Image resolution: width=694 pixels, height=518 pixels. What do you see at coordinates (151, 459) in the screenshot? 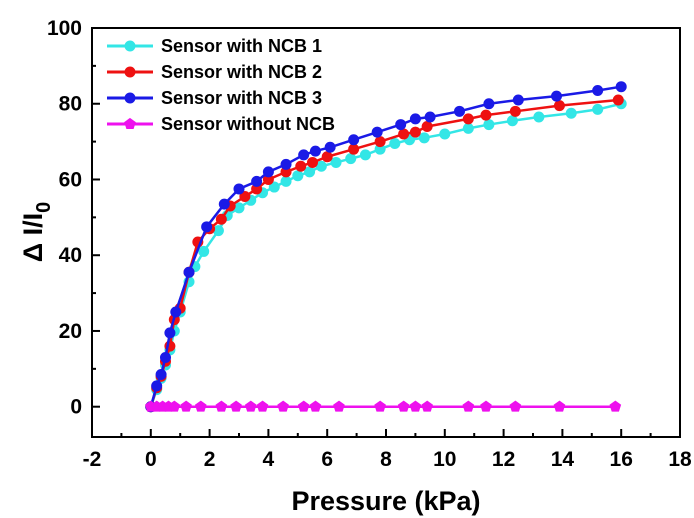
I see `x-tick-label: 0` at bounding box center [151, 459].